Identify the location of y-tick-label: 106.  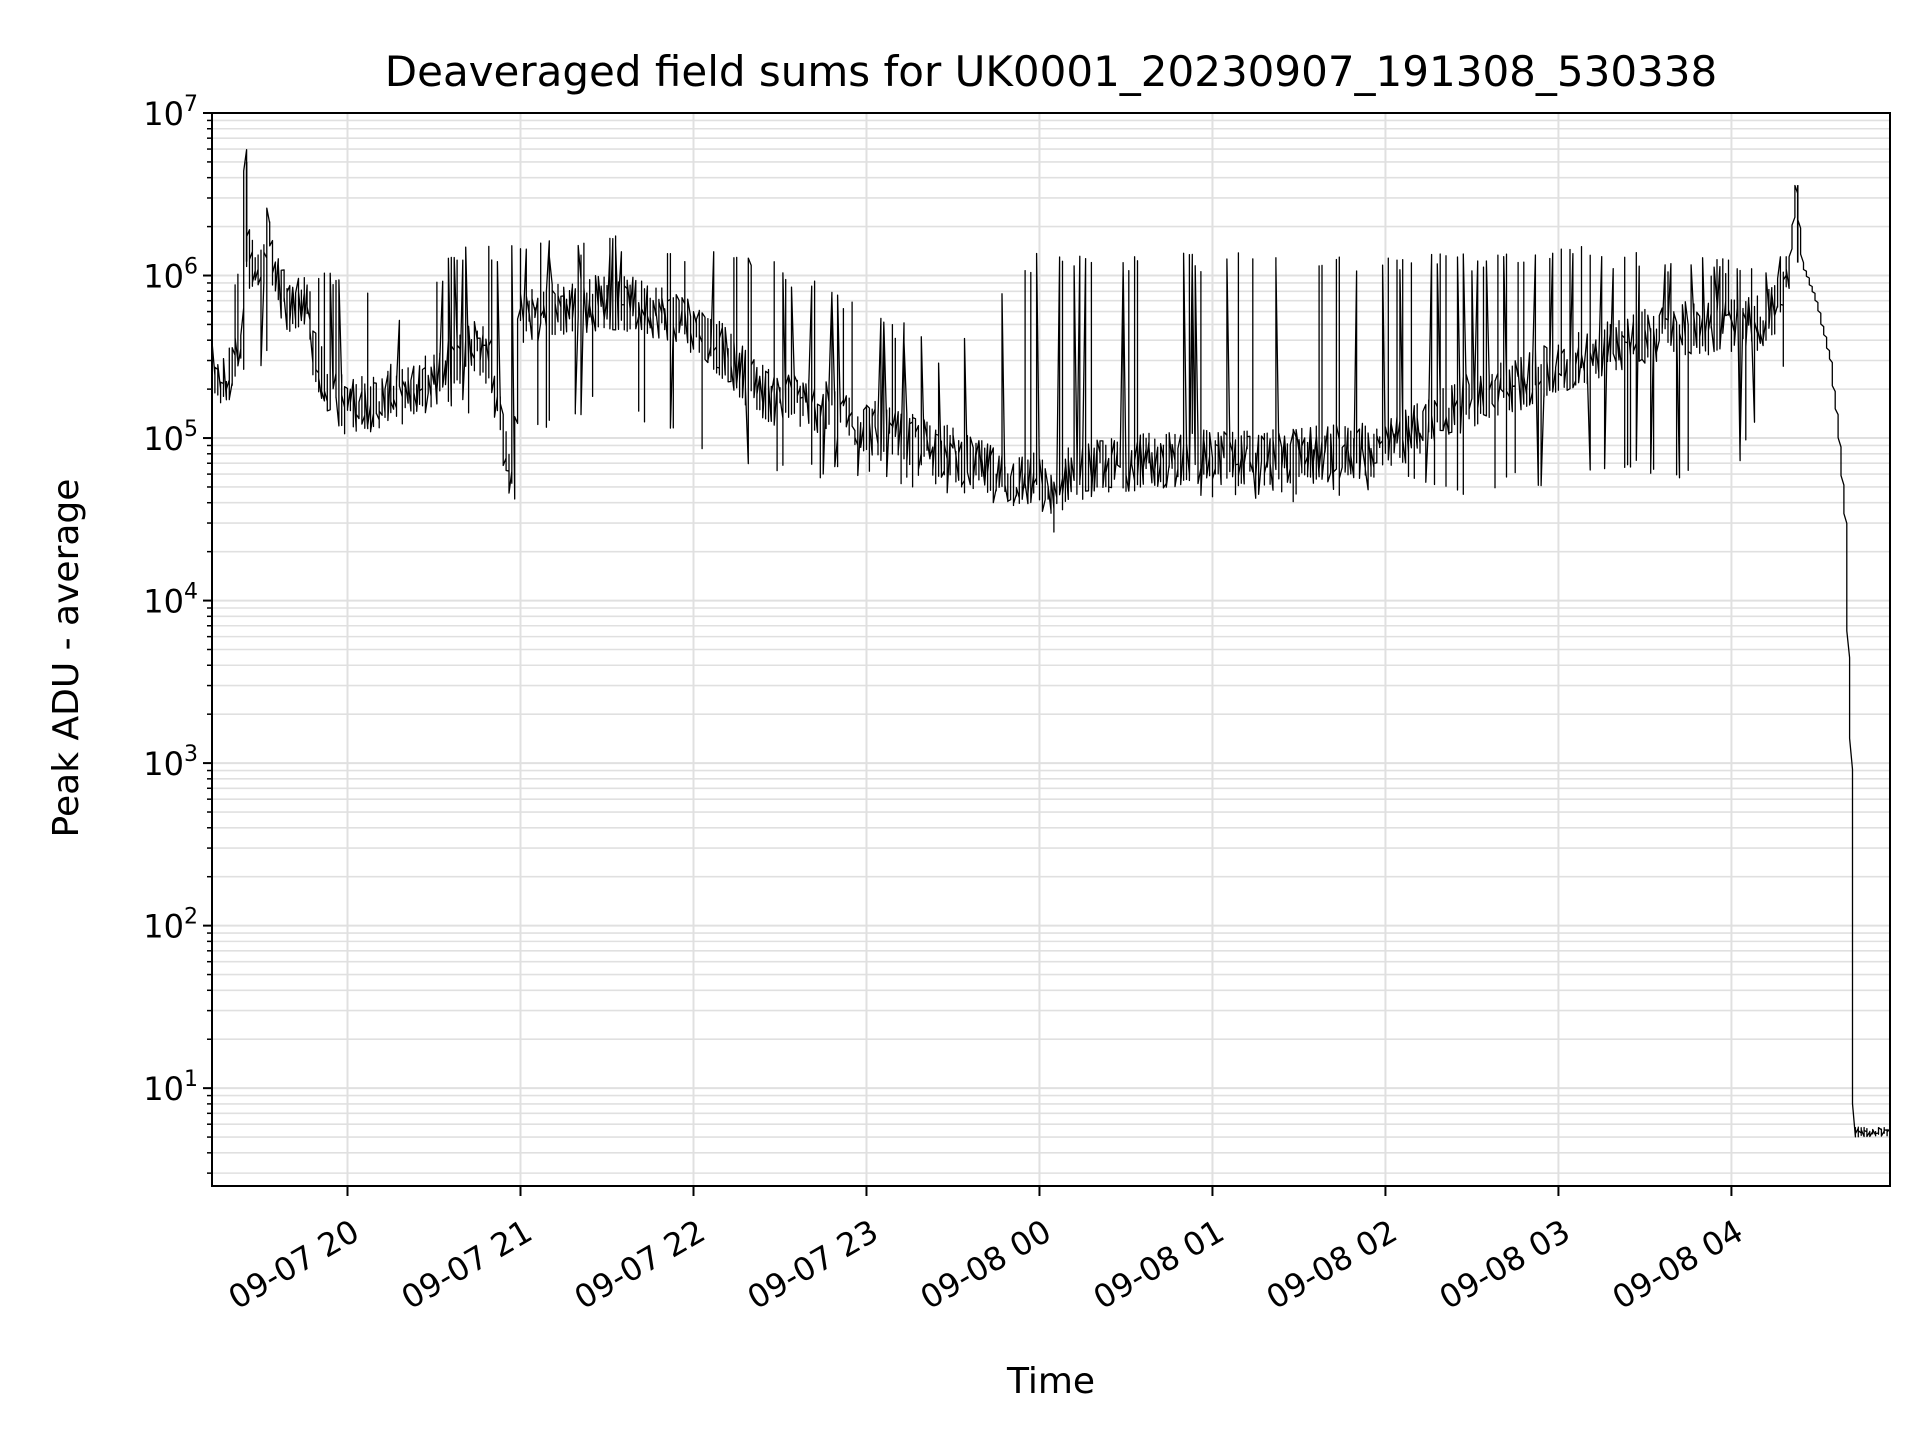
(170, 275).